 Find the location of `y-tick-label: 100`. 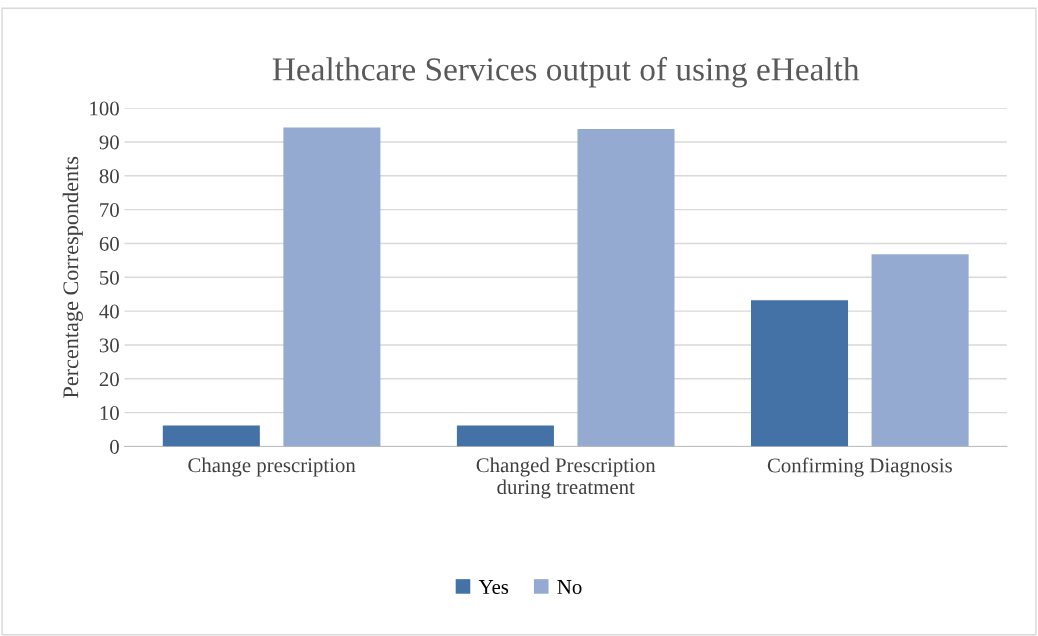

y-tick-label: 100 is located at coordinates (104, 108).